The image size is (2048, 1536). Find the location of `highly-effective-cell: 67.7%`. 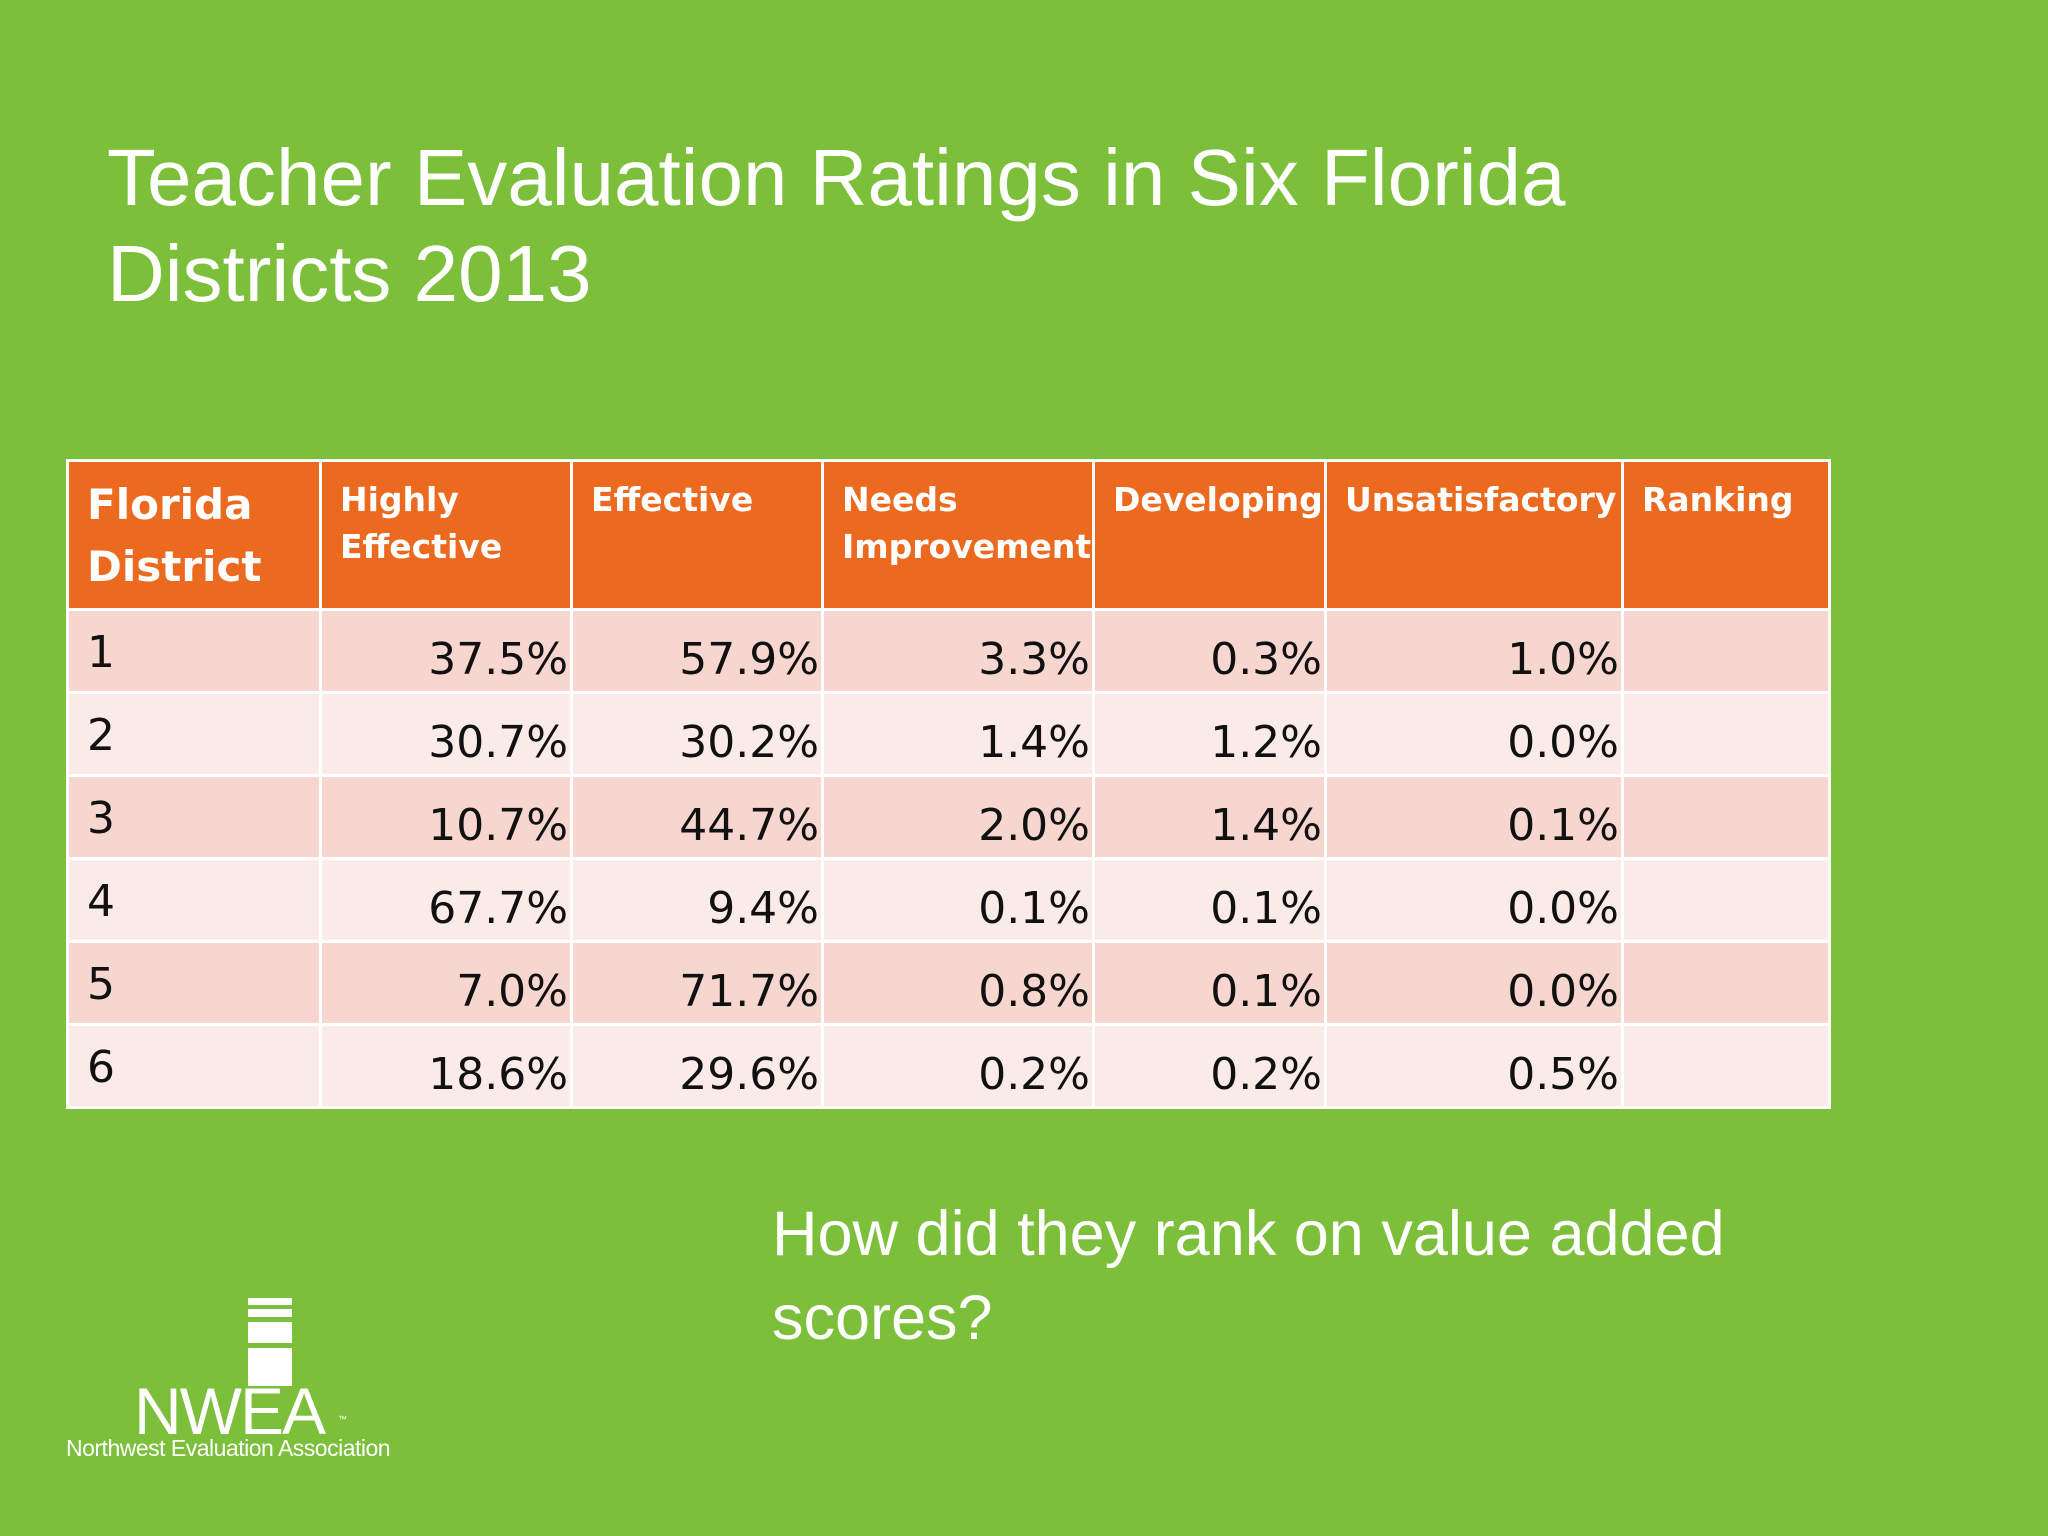

highly-effective-cell: 67.7% is located at coordinates (446, 900).